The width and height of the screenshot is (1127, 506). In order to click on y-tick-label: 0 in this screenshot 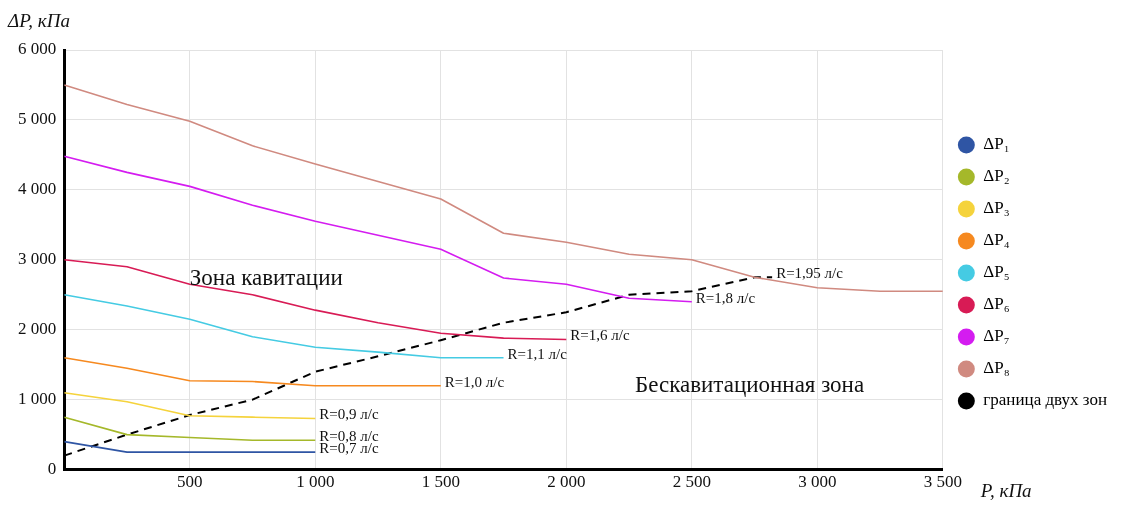, I will do `click(52, 469)`.